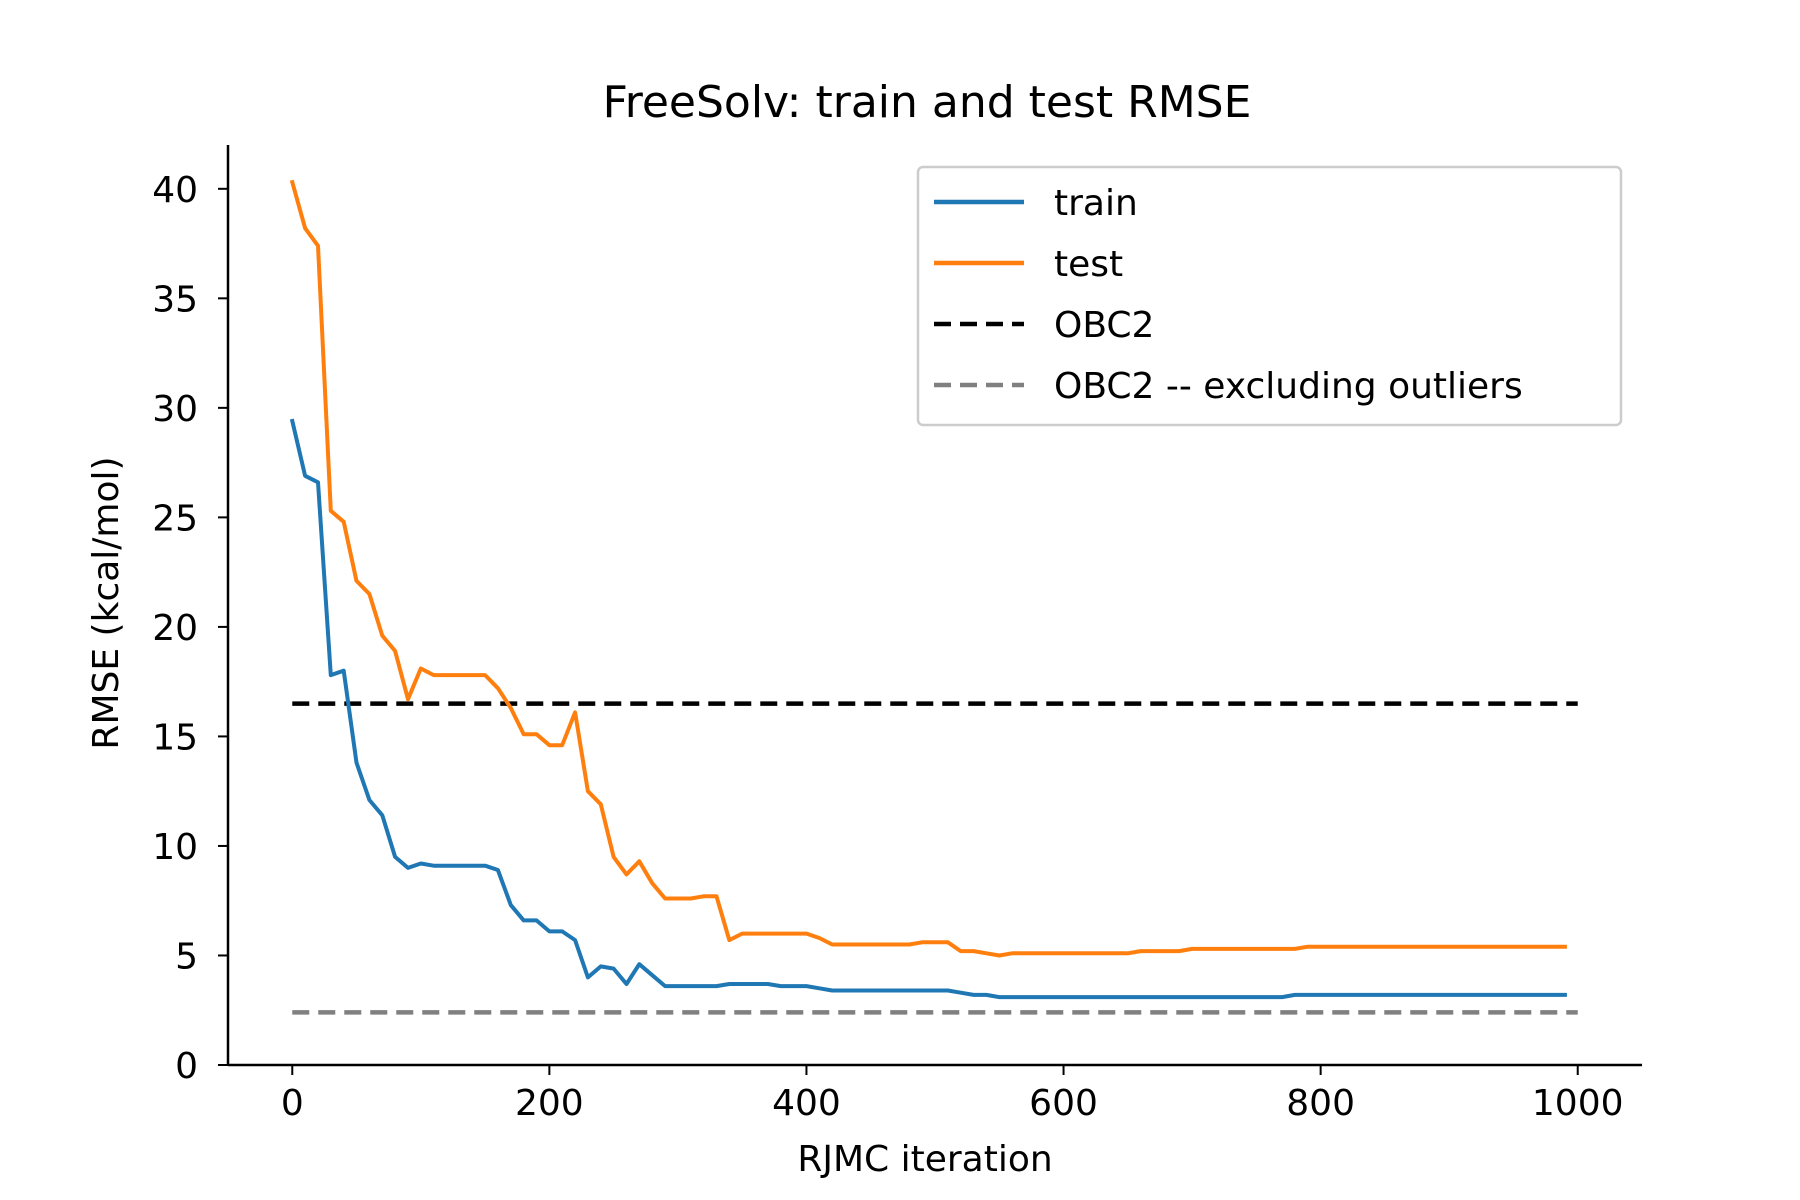 The width and height of the screenshot is (1800, 1200). I want to click on y-axis-label: RMSE (kcal/mol), so click(106, 602).